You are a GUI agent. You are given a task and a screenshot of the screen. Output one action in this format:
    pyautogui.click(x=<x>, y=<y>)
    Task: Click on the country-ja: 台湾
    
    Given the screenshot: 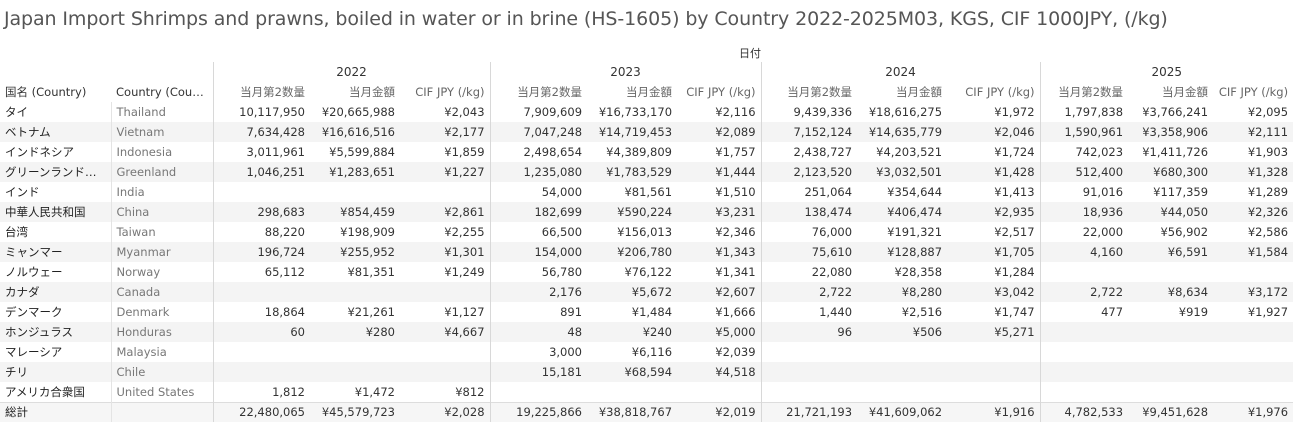 What is the action you would take?
    pyautogui.click(x=16, y=232)
    